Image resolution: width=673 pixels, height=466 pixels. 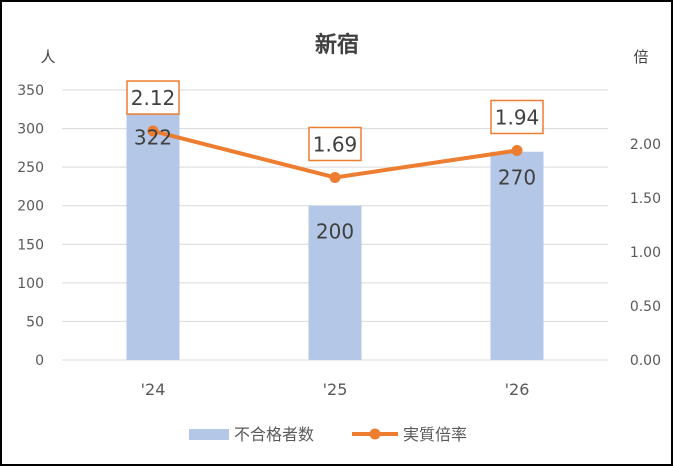 What do you see at coordinates (517, 389) in the screenshot?
I see `category-label: '26` at bounding box center [517, 389].